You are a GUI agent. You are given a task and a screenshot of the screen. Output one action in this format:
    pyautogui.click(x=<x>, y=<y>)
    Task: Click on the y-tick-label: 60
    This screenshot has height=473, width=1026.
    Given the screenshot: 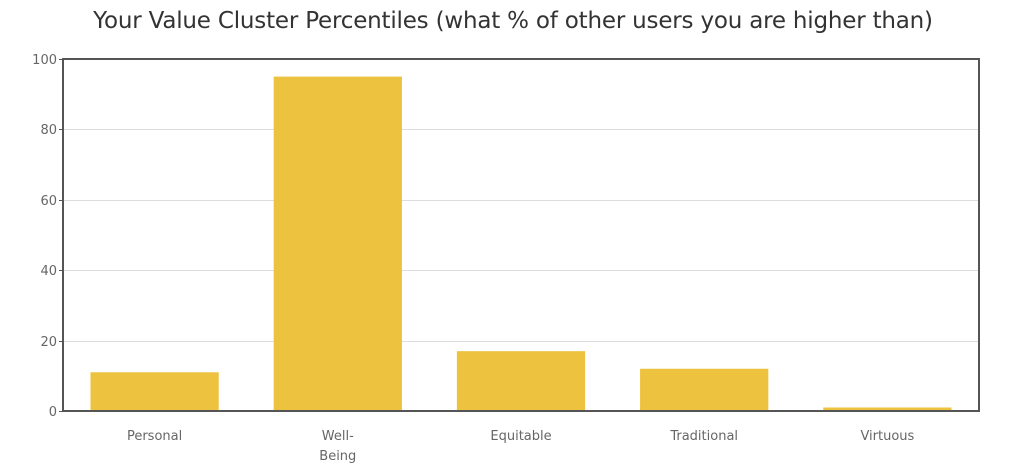 What is the action you would take?
    pyautogui.click(x=48, y=201)
    